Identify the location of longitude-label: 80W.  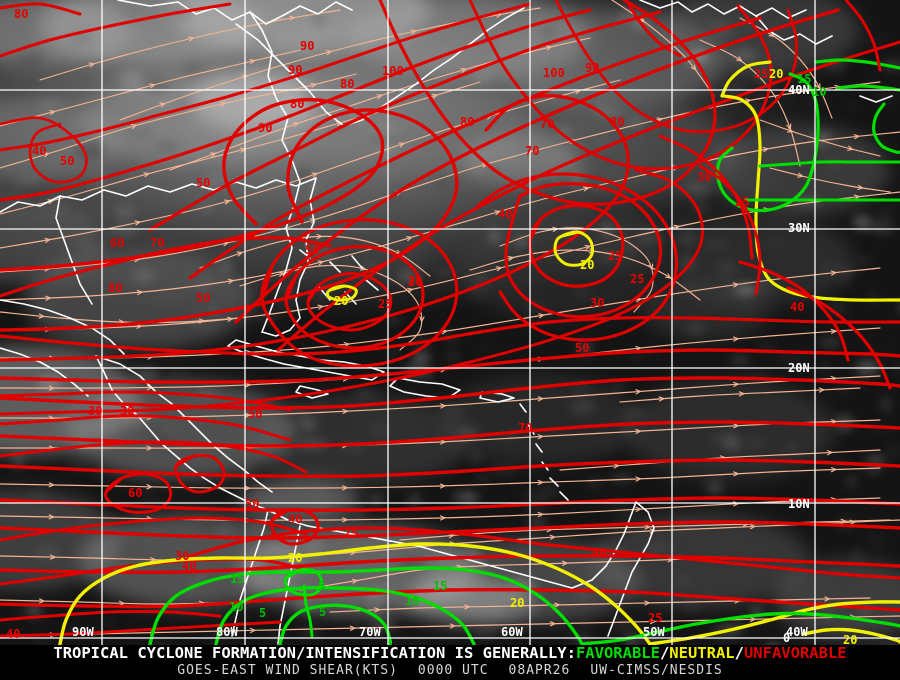
(227, 632).